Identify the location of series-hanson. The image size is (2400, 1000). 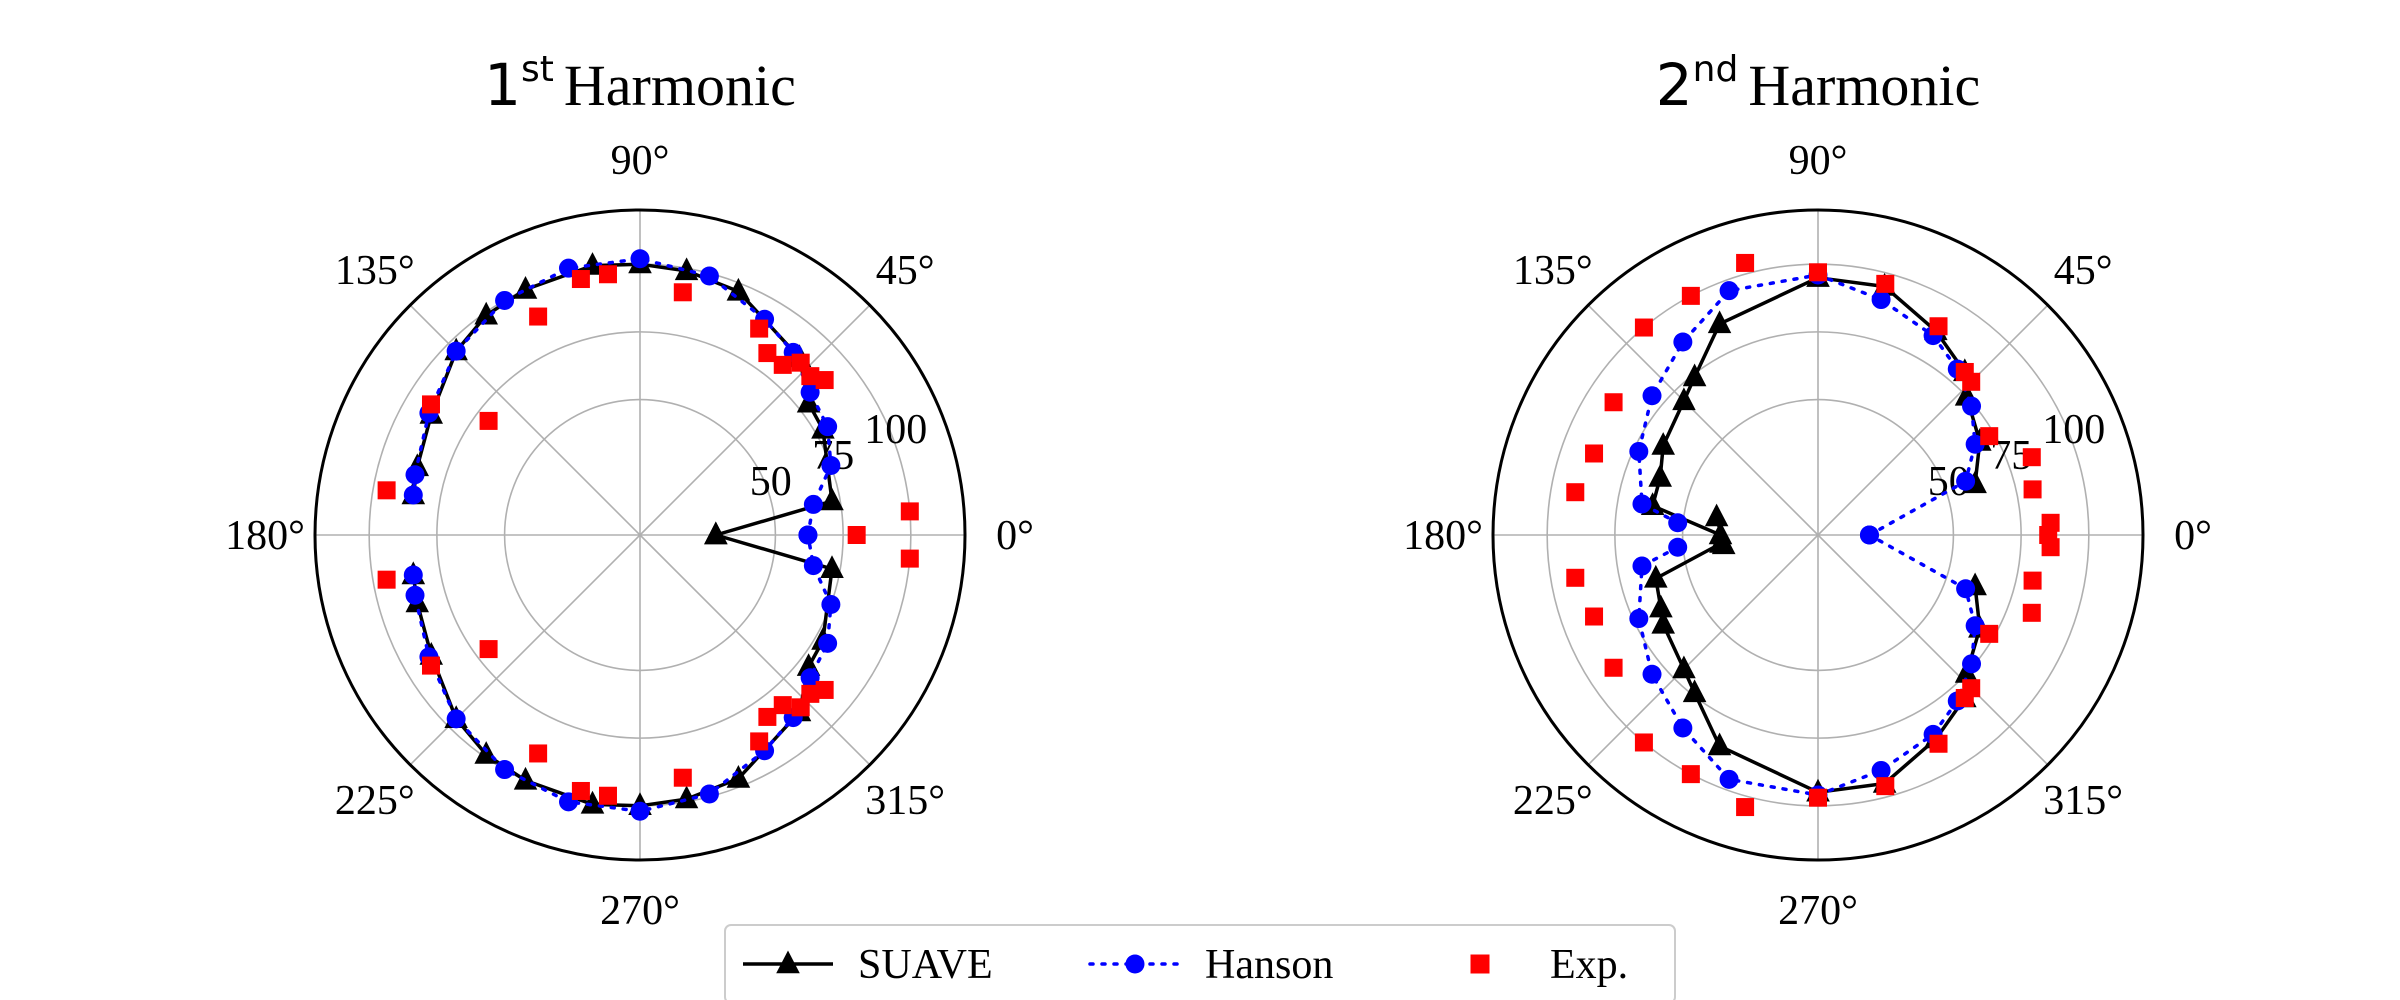
(622, 535).